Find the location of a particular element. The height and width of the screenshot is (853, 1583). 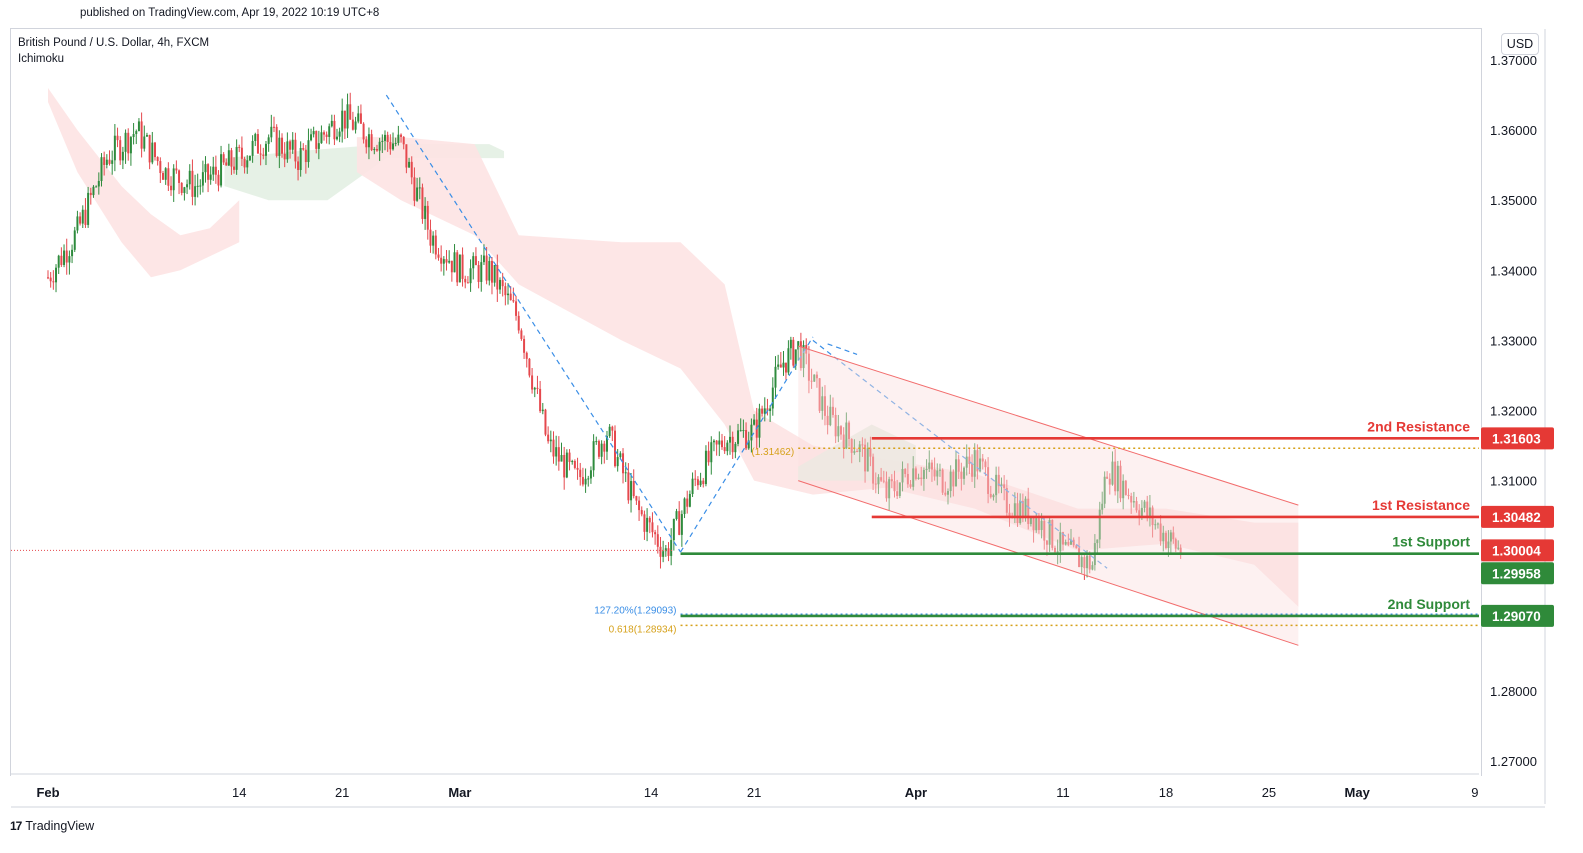

last-price-tag: 1.30004 is located at coordinates (1516, 550).